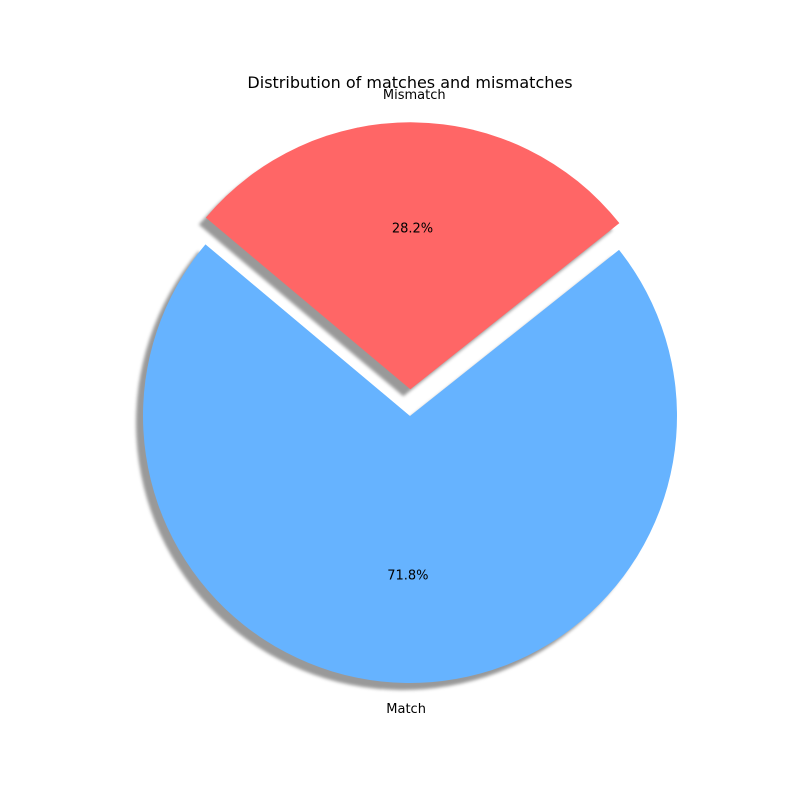 The width and height of the screenshot is (800, 800). Describe the element at coordinates (406, 709) in the screenshot. I see `slice-label-match: Match` at that location.